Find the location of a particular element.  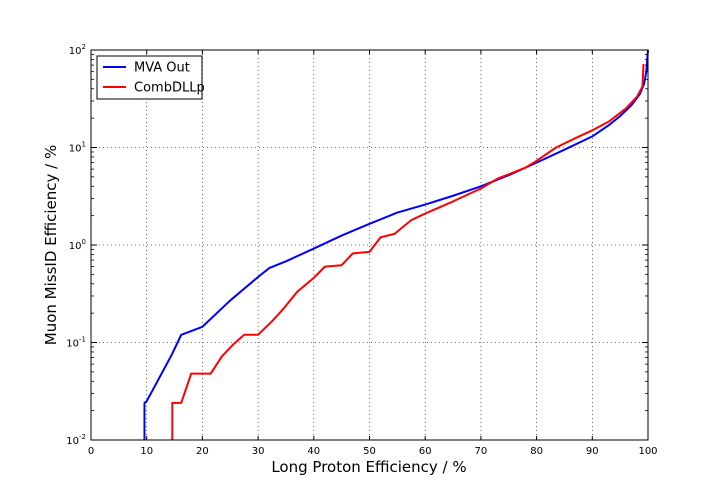

x-tick-label: 40 is located at coordinates (313, 451).